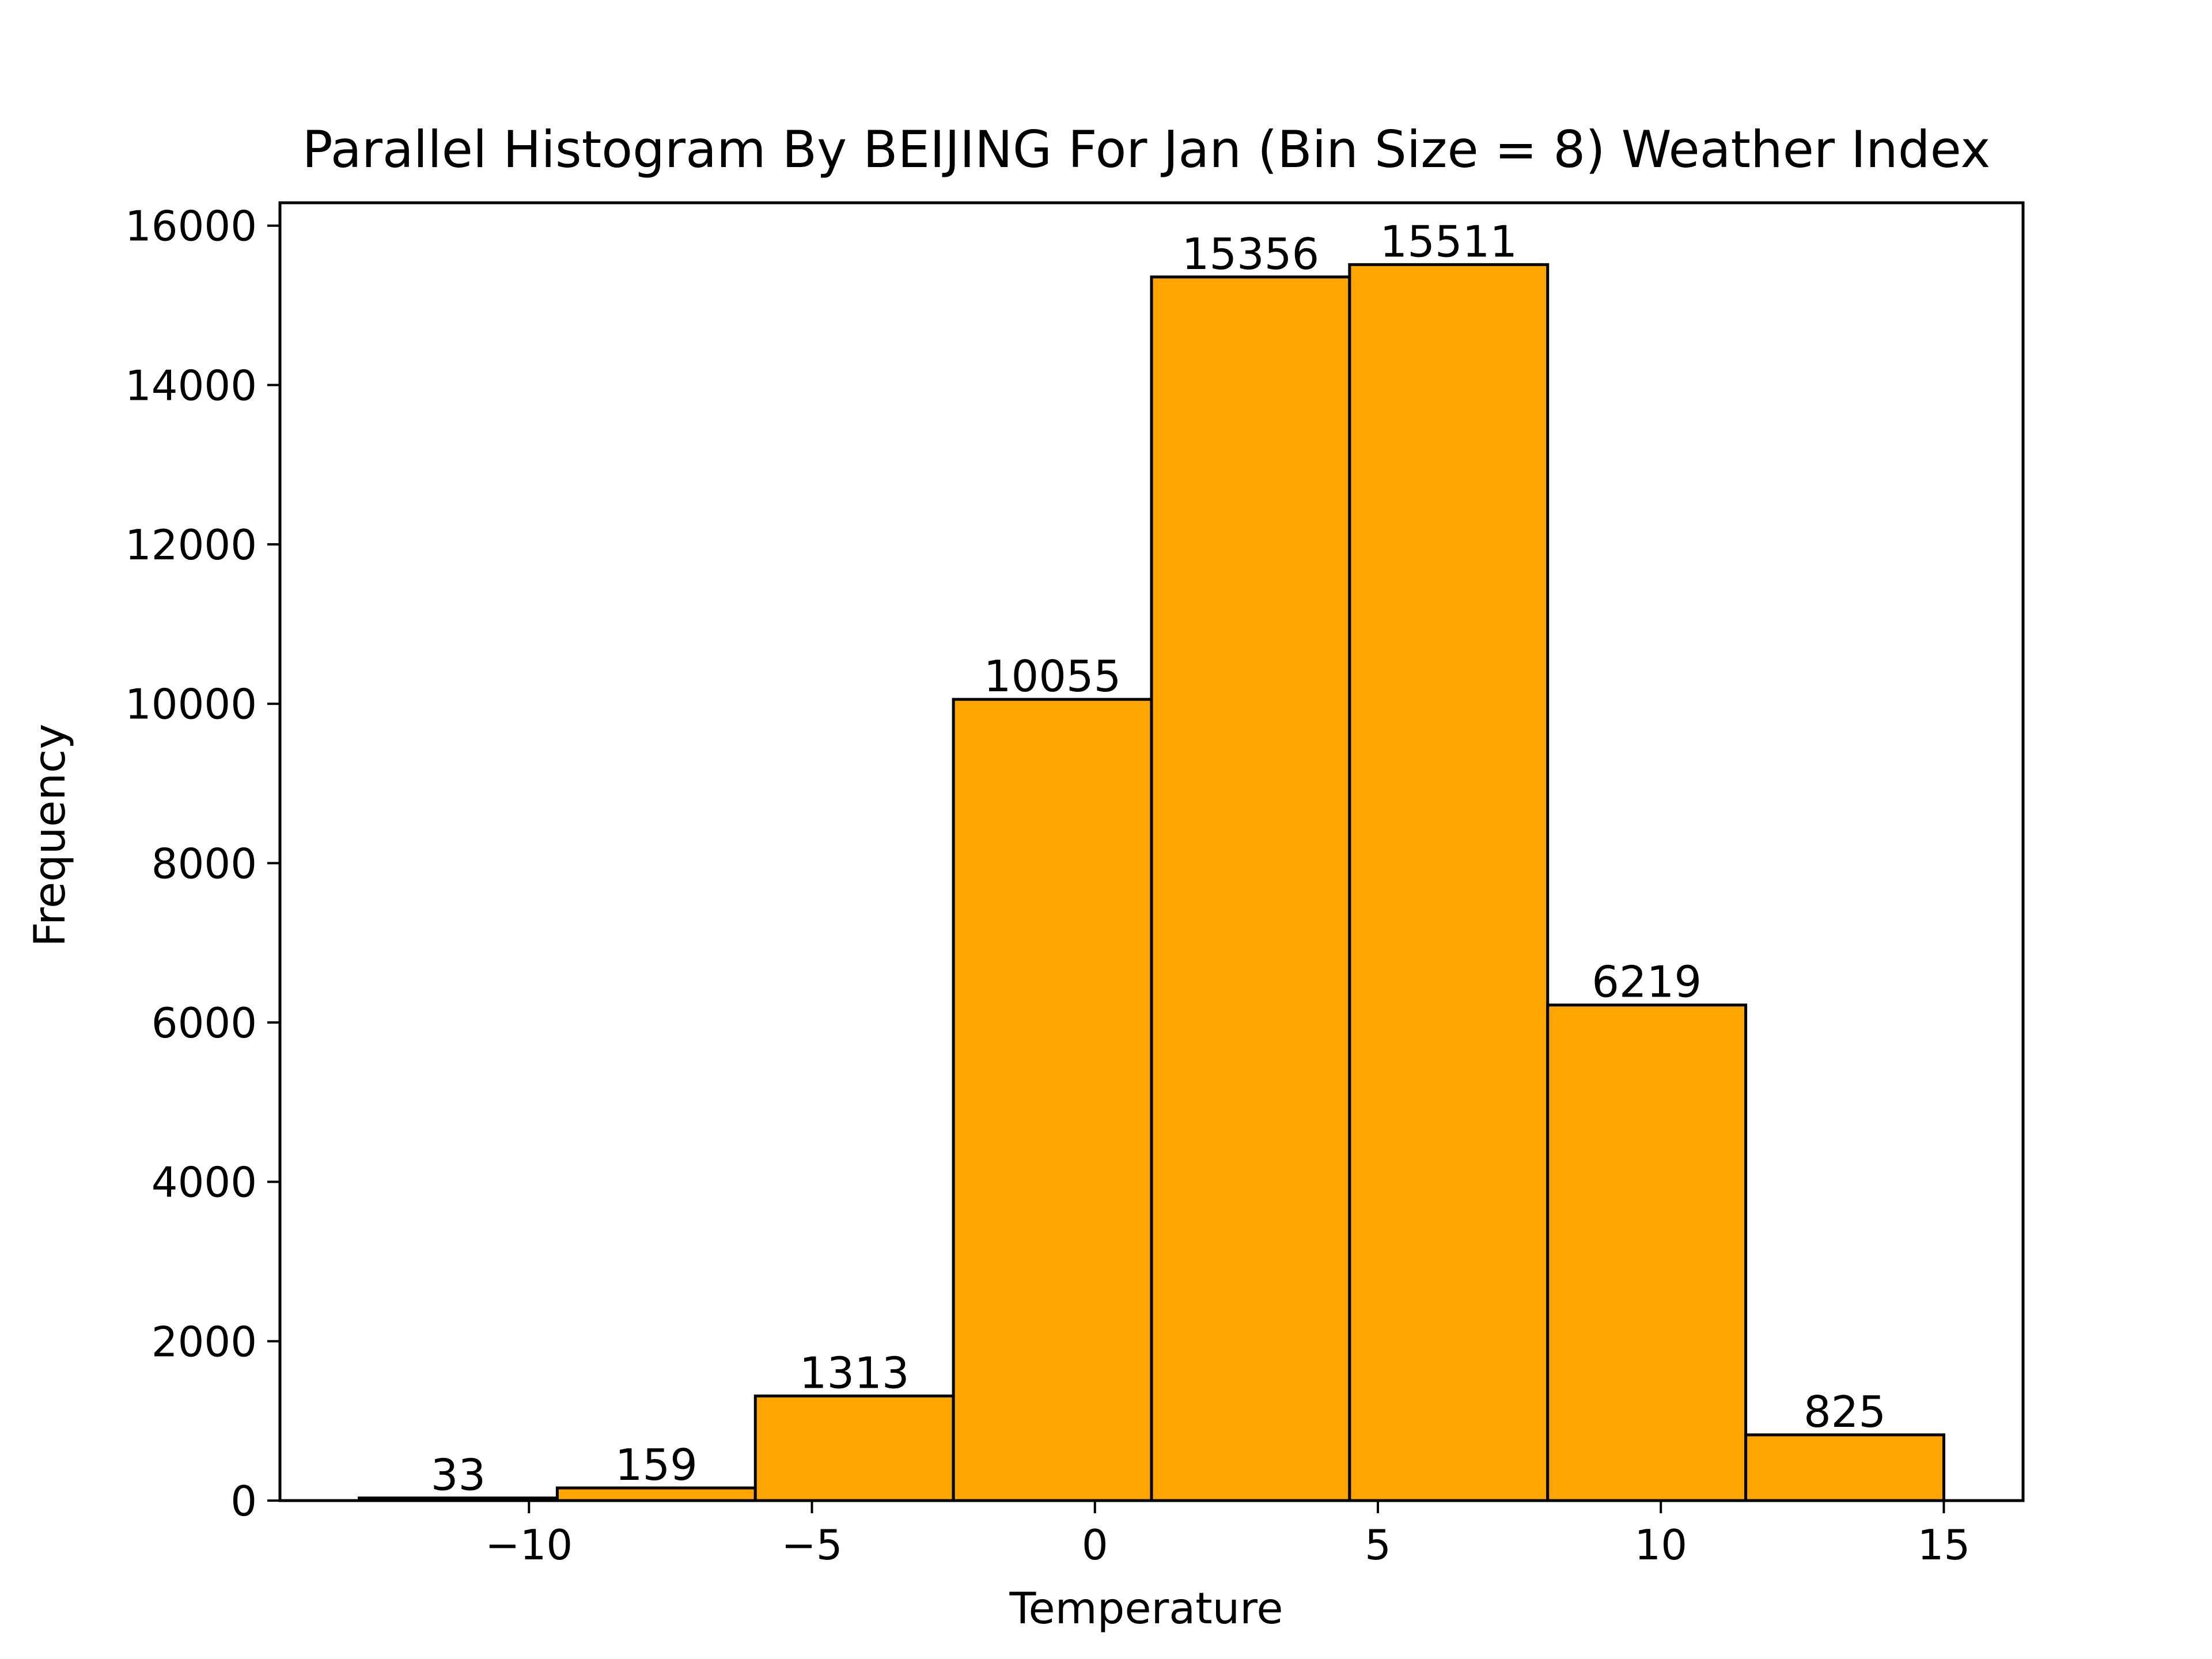 The height and width of the screenshot is (1659, 2212). I want to click on y-tick-label: 2000, so click(204, 1341).